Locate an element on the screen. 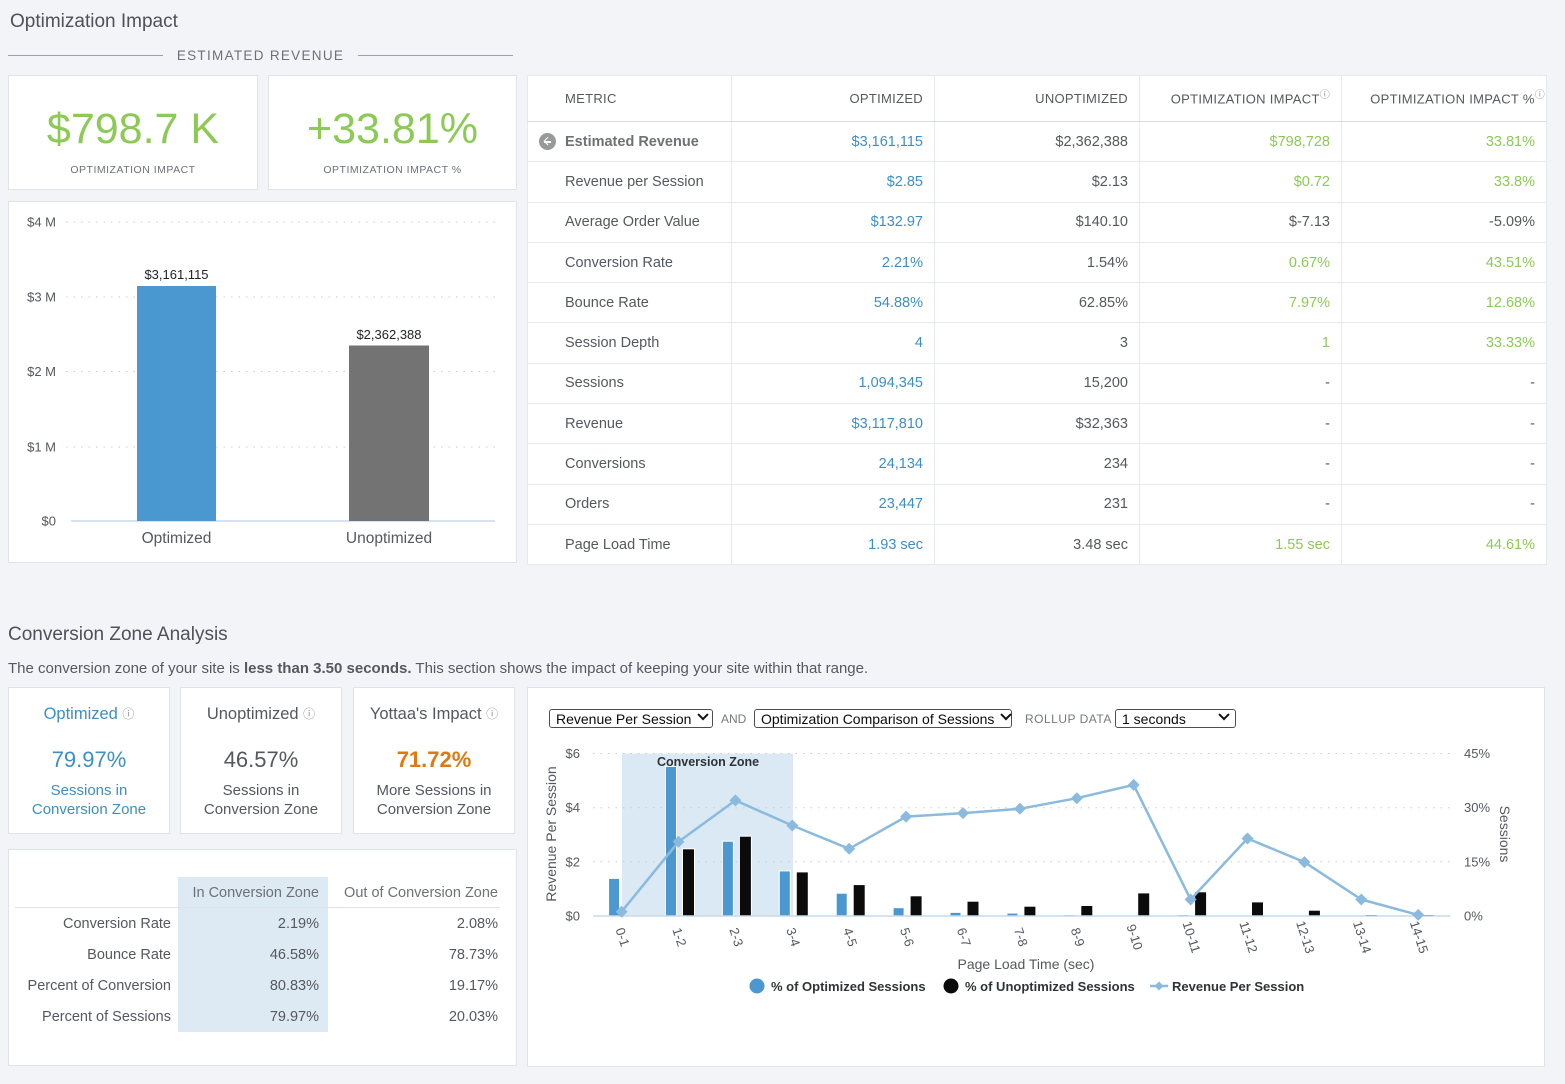  svg-text: $4 is located at coordinates (573, 807).